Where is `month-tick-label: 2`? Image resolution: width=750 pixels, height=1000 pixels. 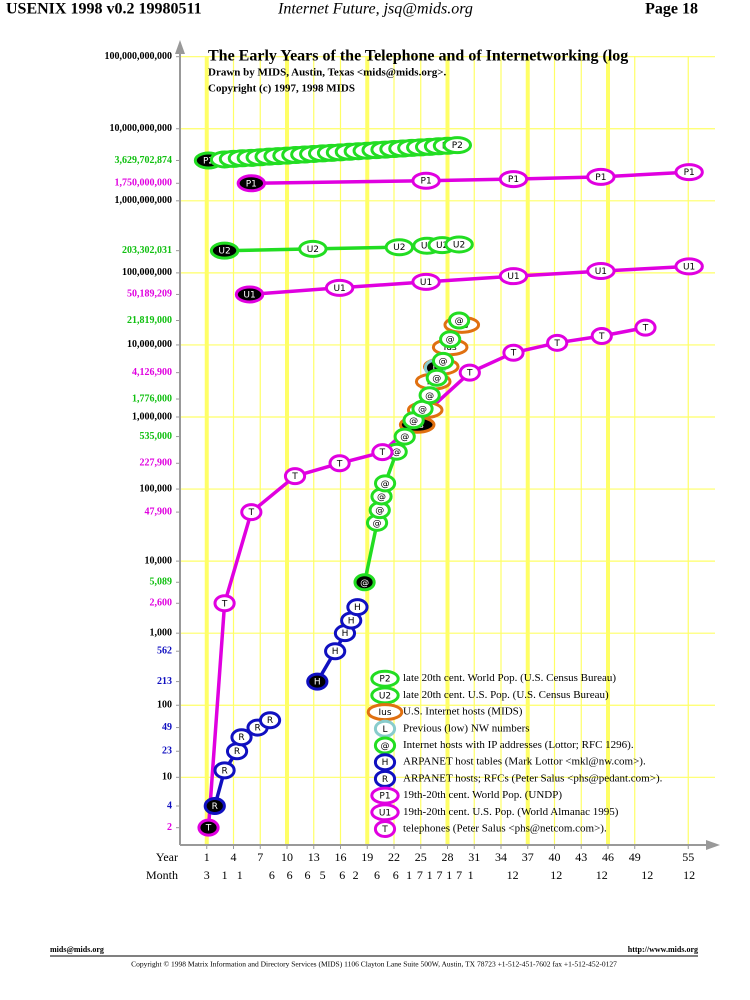
month-tick-label: 2 is located at coordinates (356, 875).